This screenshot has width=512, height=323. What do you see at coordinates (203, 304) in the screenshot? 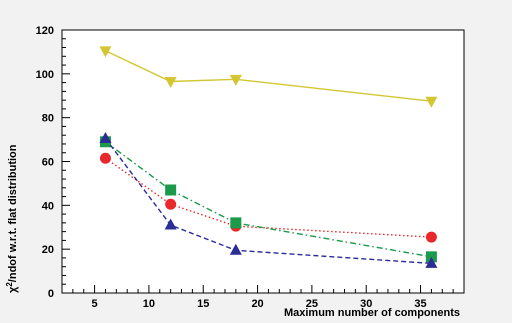
I see `x-tick-label: 15` at bounding box center [203, 304].